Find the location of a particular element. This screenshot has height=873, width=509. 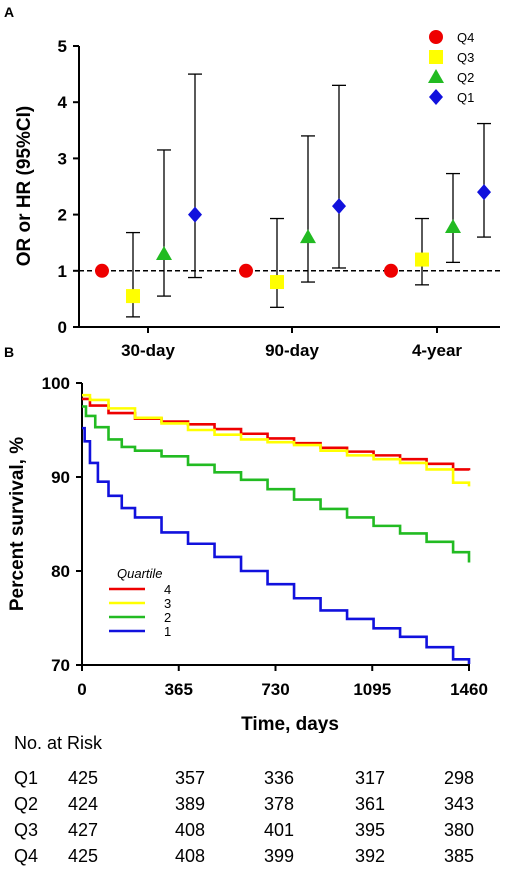

survival-curve-q2 is located at coordinates (276, 484).